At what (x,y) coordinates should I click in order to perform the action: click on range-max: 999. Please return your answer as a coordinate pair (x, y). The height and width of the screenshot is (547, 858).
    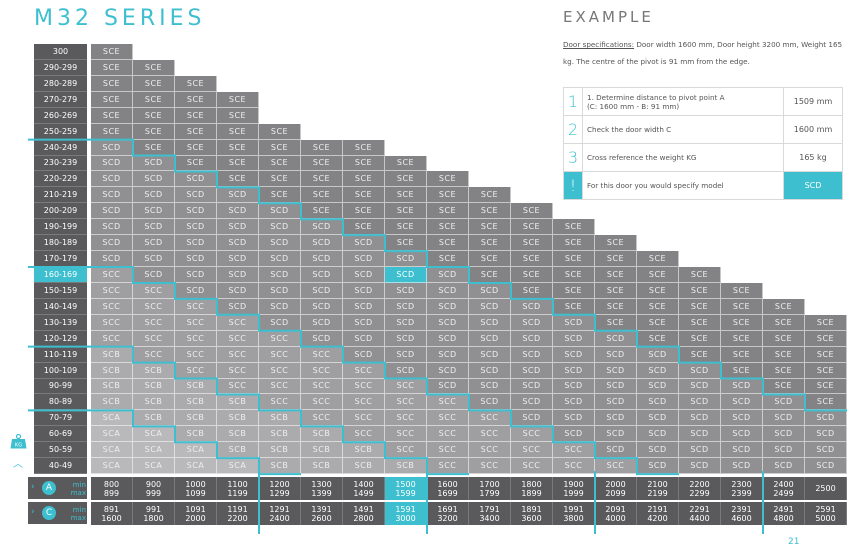
    Looking at the image, I should click on (153, 493).